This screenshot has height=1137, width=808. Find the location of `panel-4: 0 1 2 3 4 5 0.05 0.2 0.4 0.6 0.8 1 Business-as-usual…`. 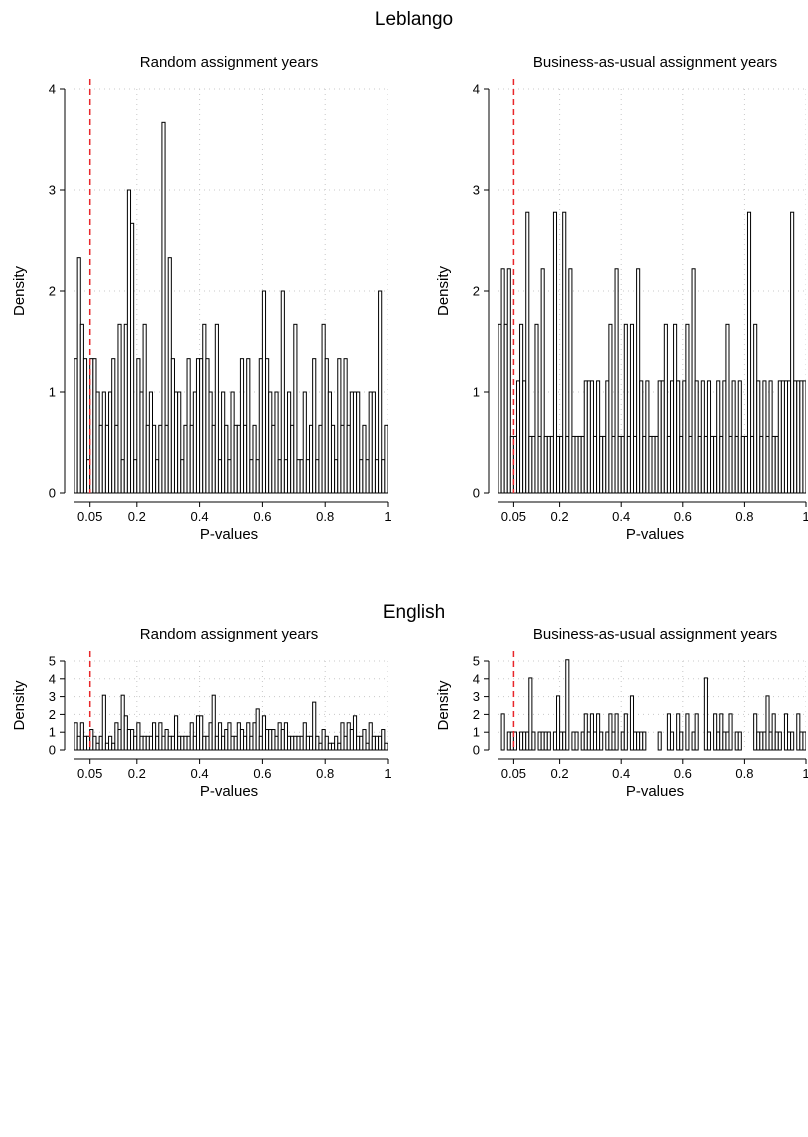

panel-4: 0 1 2 3 4 5 0.05 0.2 0.4 0.6 0.8 1 Business-as-usual… is located at coordinates (621, 713).